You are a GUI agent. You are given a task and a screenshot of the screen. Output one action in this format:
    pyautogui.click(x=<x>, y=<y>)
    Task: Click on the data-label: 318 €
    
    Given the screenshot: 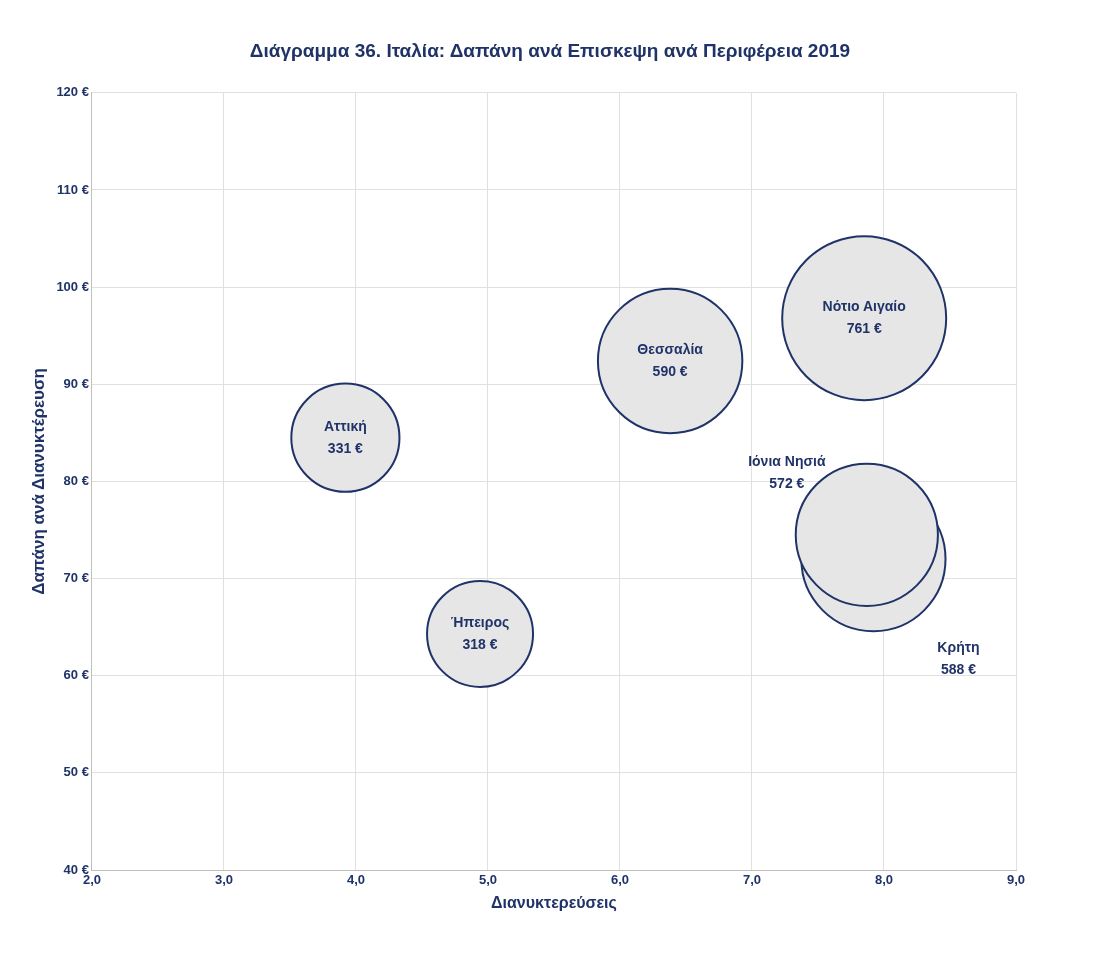 What is the action you would take?
    pyautogui.click(x=480, y=643)
    